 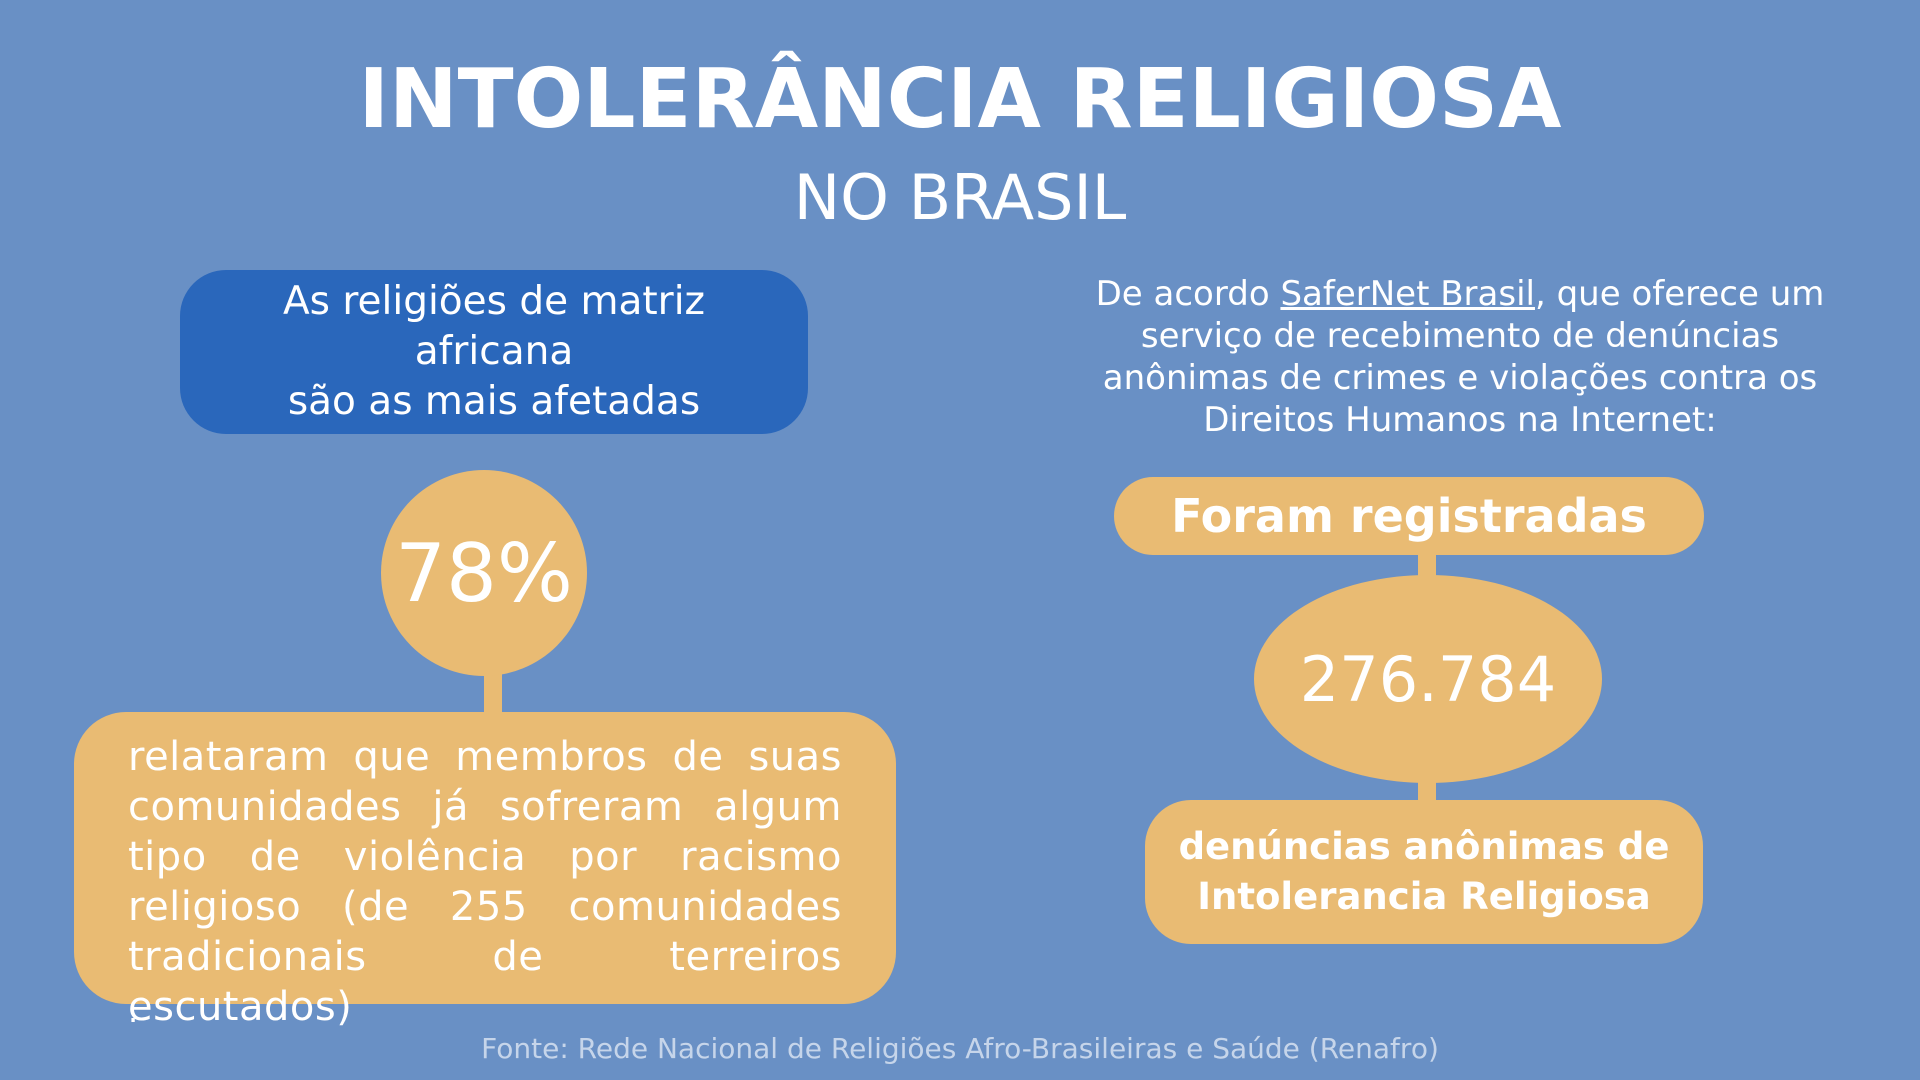 What do you see at coordinates (1424, 896) in the screenshot?
I see `complaints-line-2: Intolerancia Religiosa` at bounding box center [1424, 896].